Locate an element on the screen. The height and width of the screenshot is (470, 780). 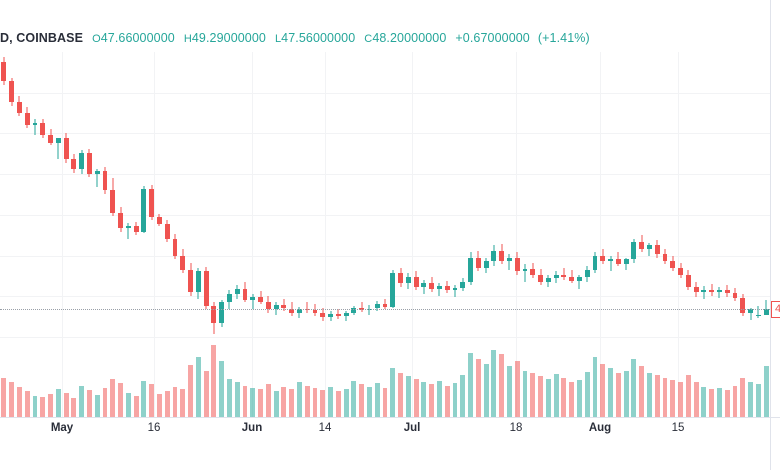
low-value-group: L47.56000000 is located at coordinates (315, 38).